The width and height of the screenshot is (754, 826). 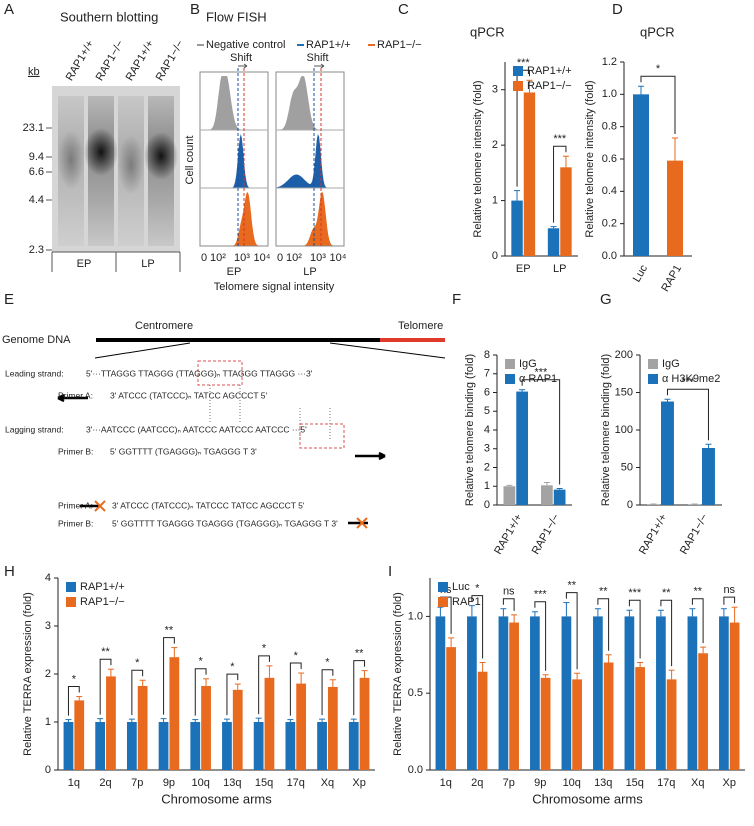 What do you see at coordinates (606, 430) in the screenshot?
I see `y-axis-title: Relative telomere binding (fold)` at bounding box center [606, 430].